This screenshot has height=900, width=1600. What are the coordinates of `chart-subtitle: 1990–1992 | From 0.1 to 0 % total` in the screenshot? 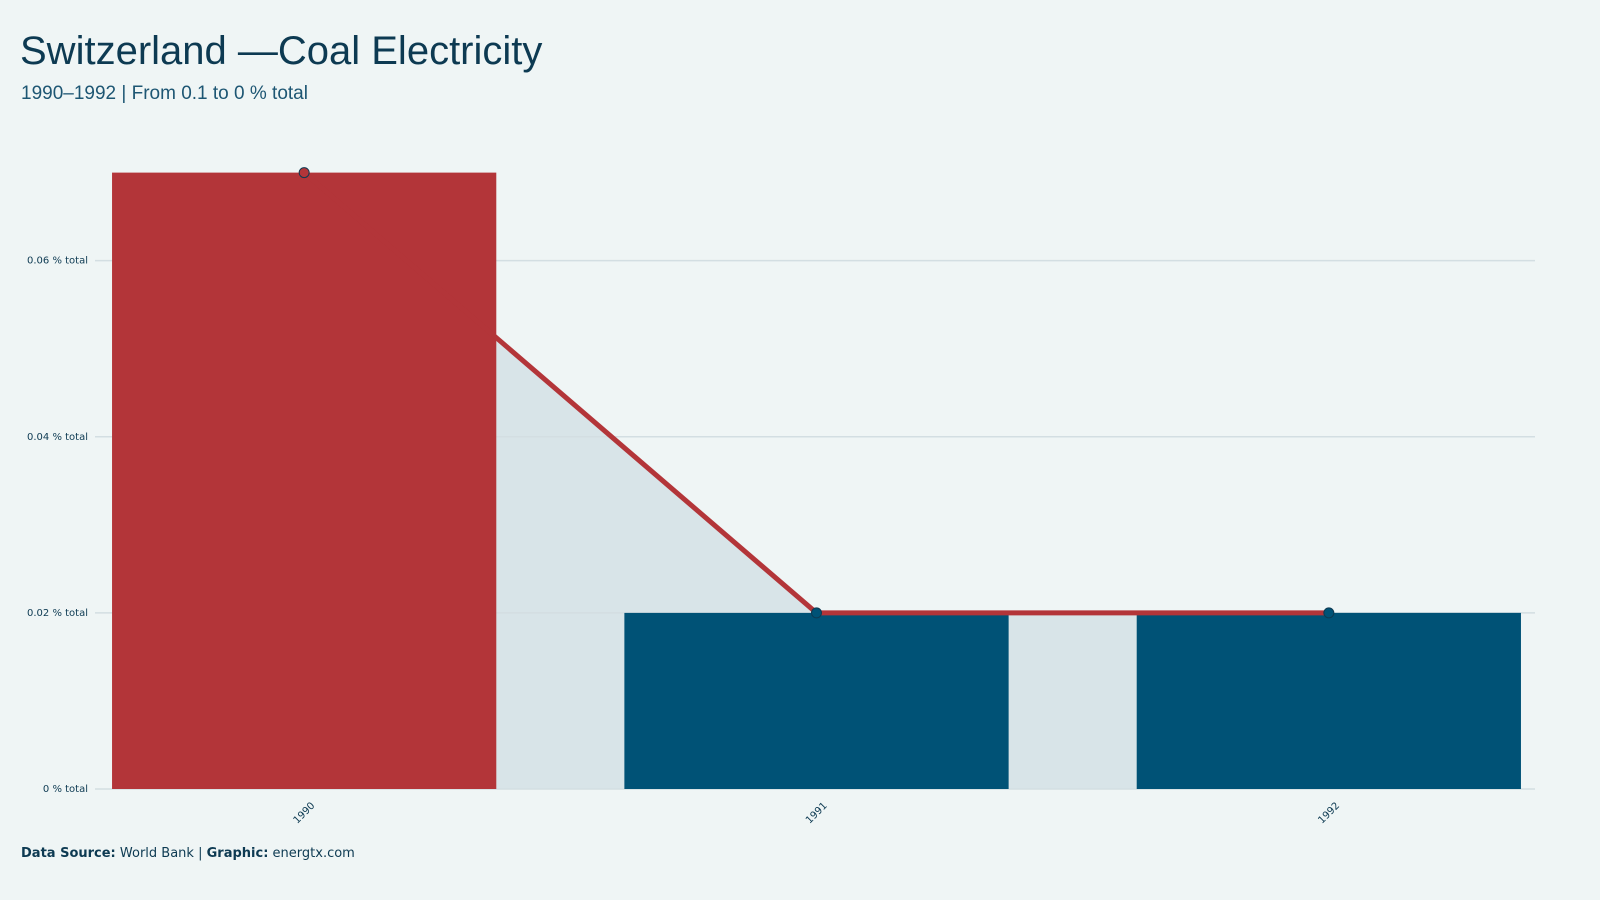 It's located at (164, 93).